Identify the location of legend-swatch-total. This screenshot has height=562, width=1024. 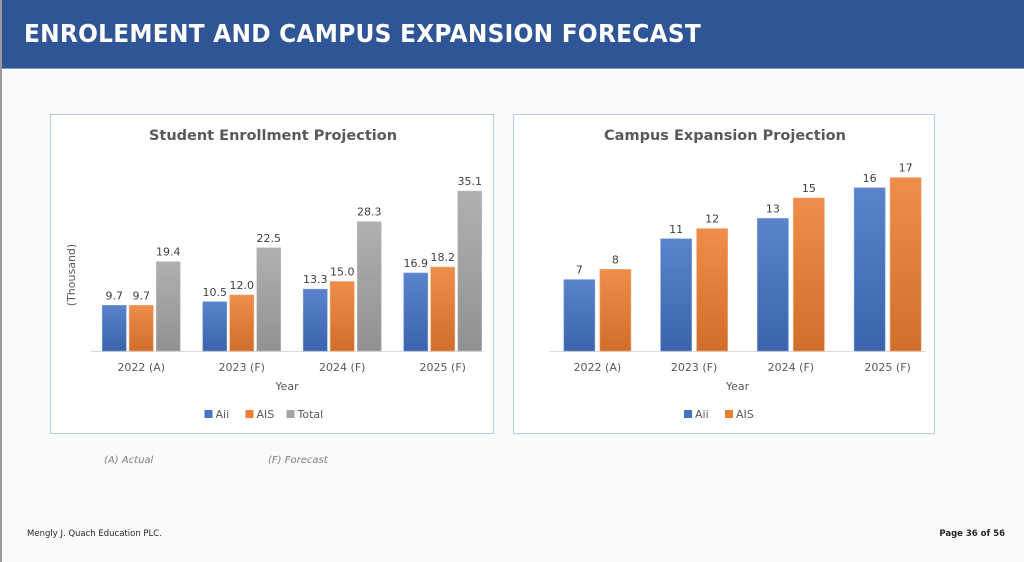
(290, 414).